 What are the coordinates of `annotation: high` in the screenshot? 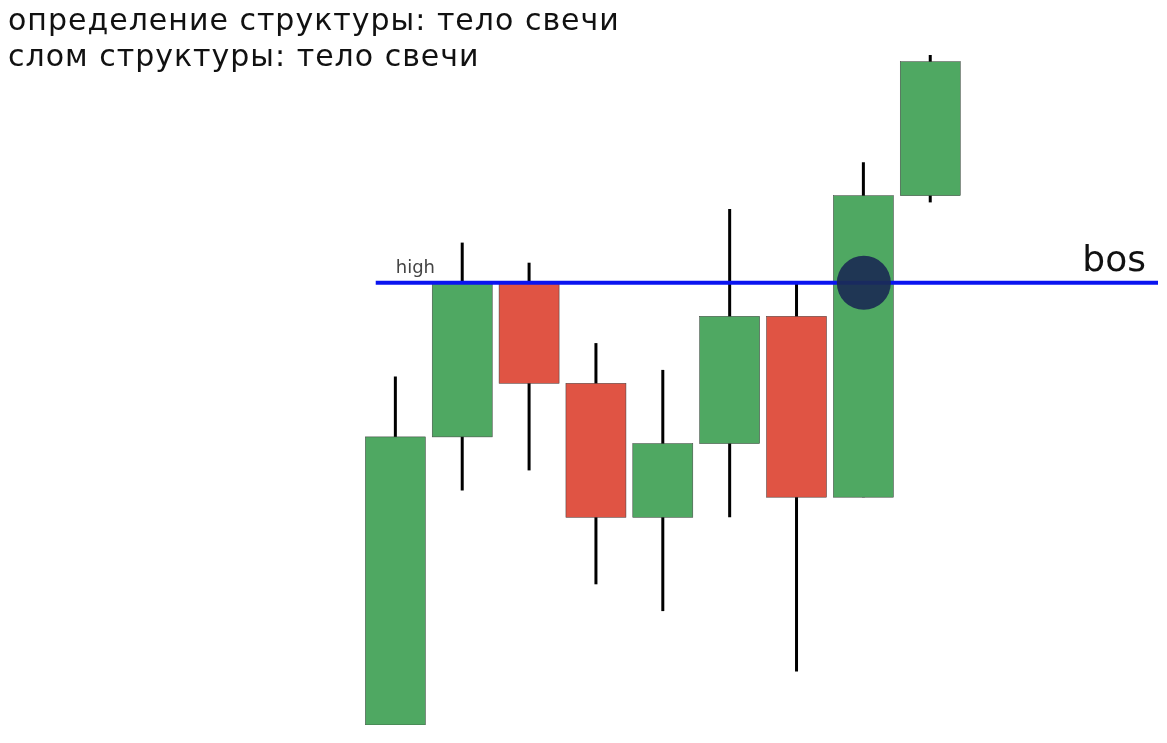 It's located at (415, 266).